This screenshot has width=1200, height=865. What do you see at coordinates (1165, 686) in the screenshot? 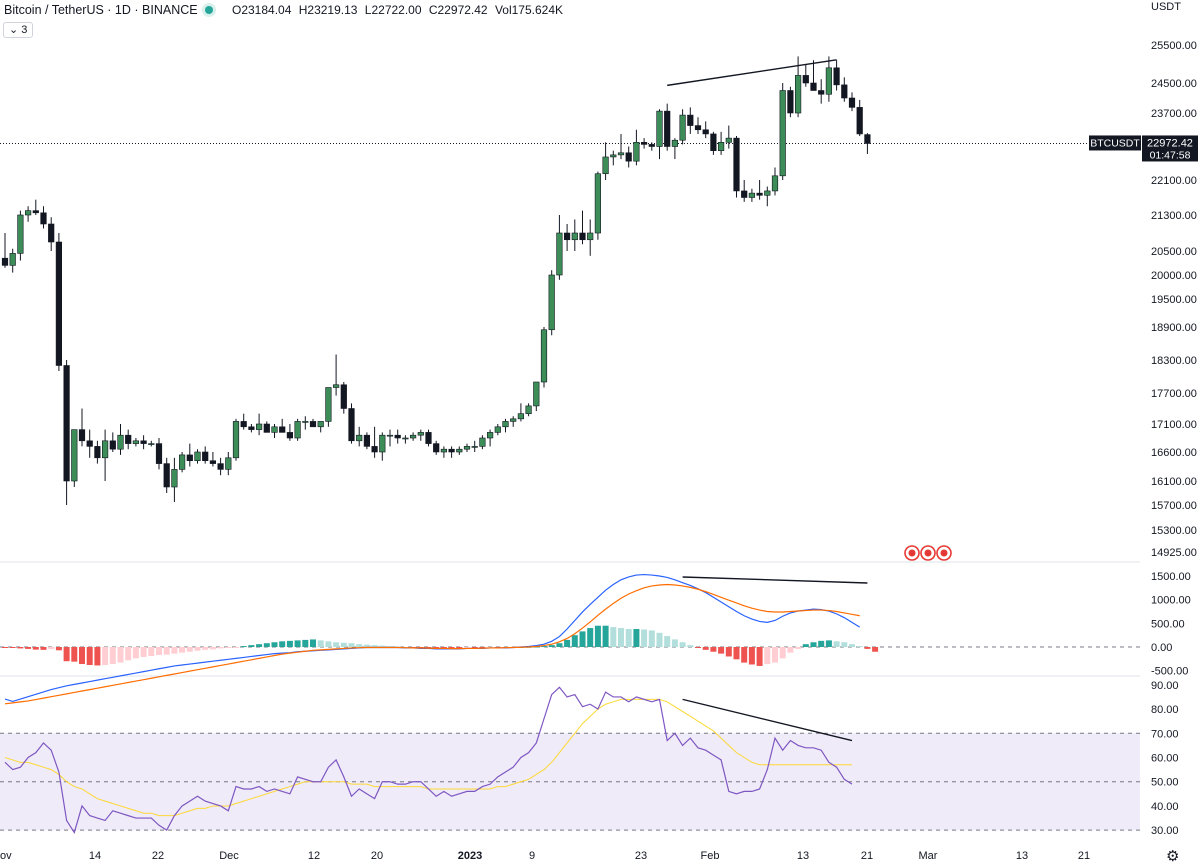
I see `rsi-axis-label: 90.00` at bounding box center [1165, 686].